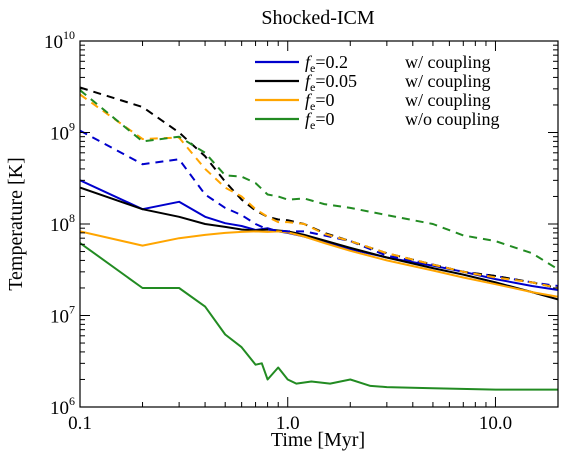 This screenshot has width=563, height=453. What do you see at coordinates (318, 440) in the screenshot?
I see `x-axis-label: Time [Myr]` at bounding box center [318, 440].